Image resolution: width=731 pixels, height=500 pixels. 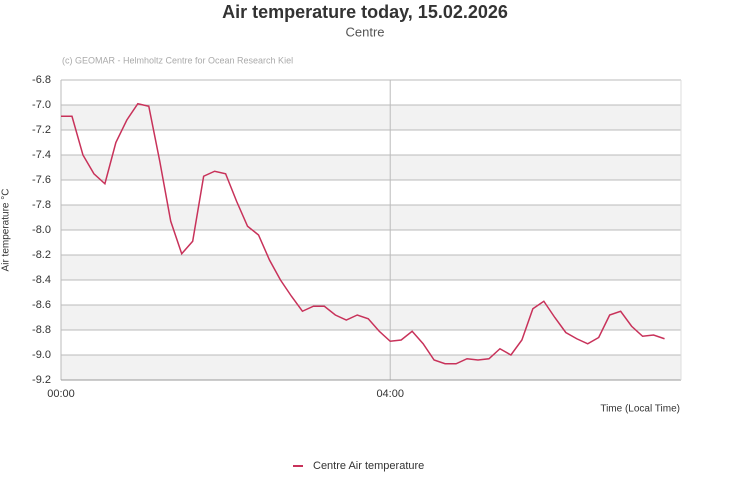 I want to click on x-tick-label: 04:00, so click(x=390, y=394).